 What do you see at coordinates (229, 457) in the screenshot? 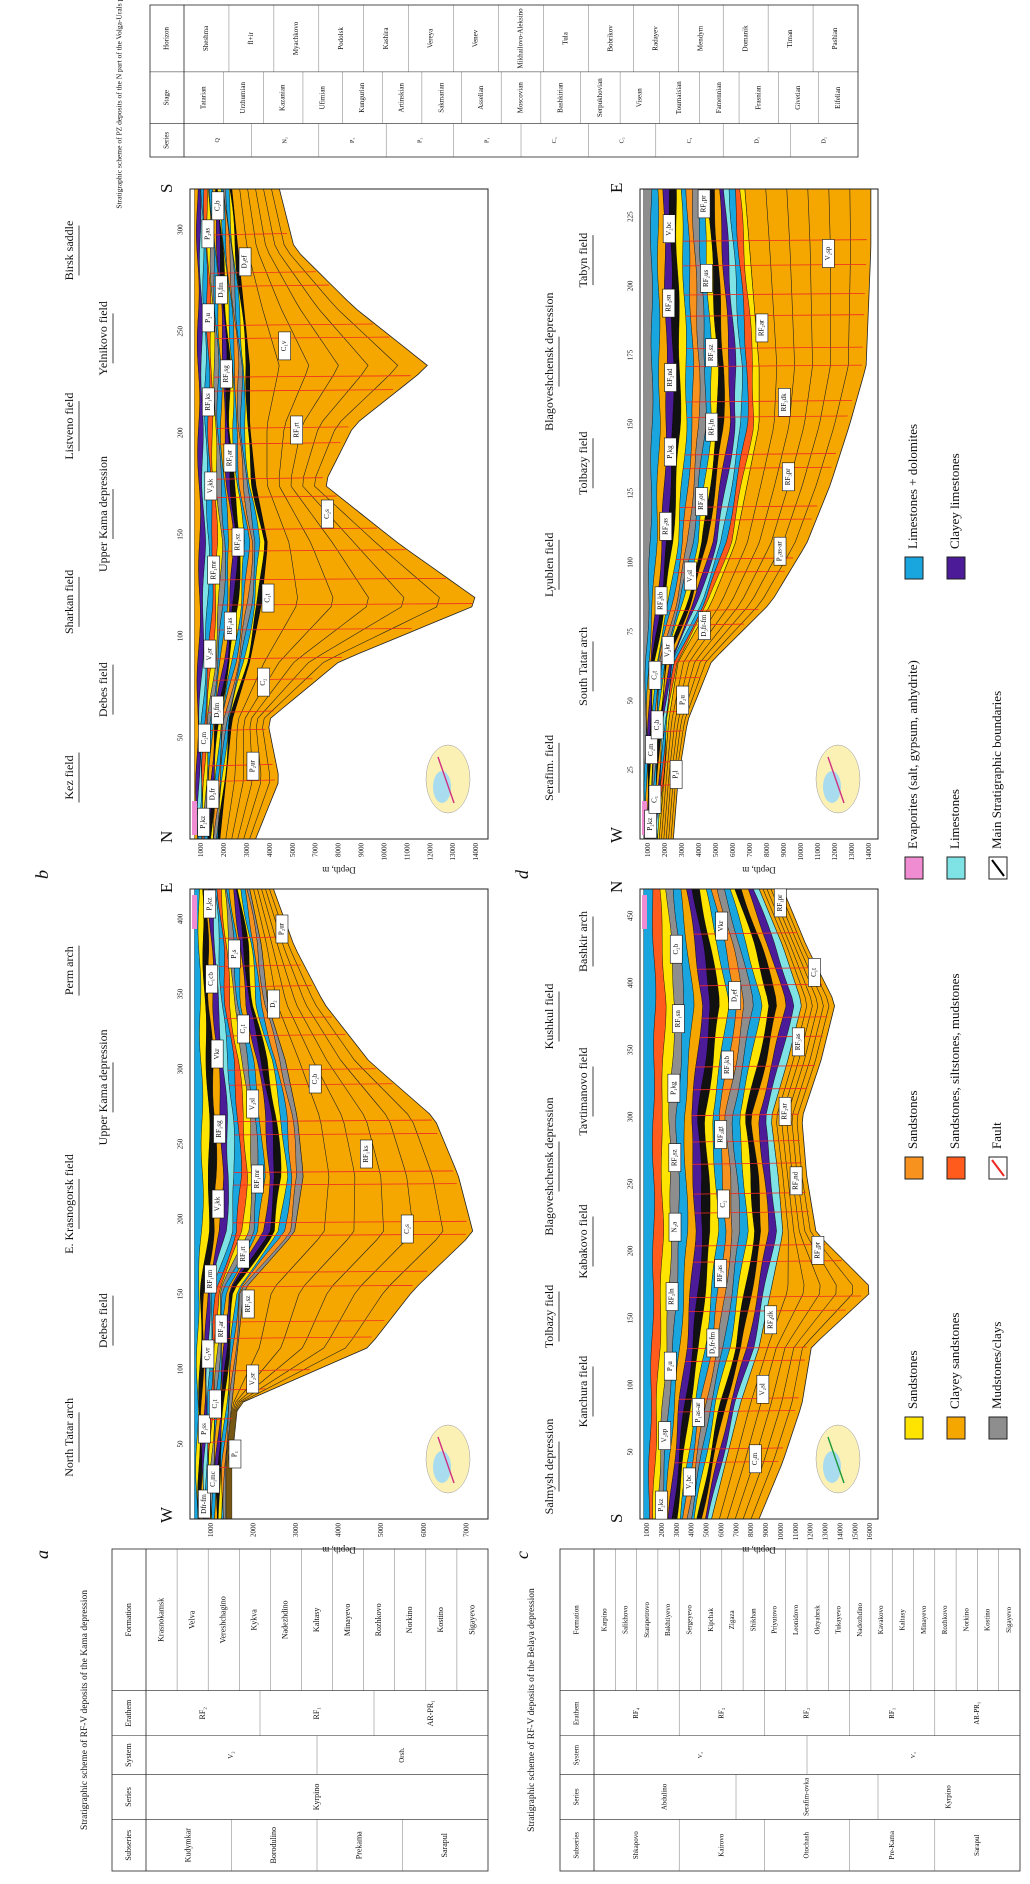
I see `layer-label: RF₁ar` at bounding box center [229, 457].